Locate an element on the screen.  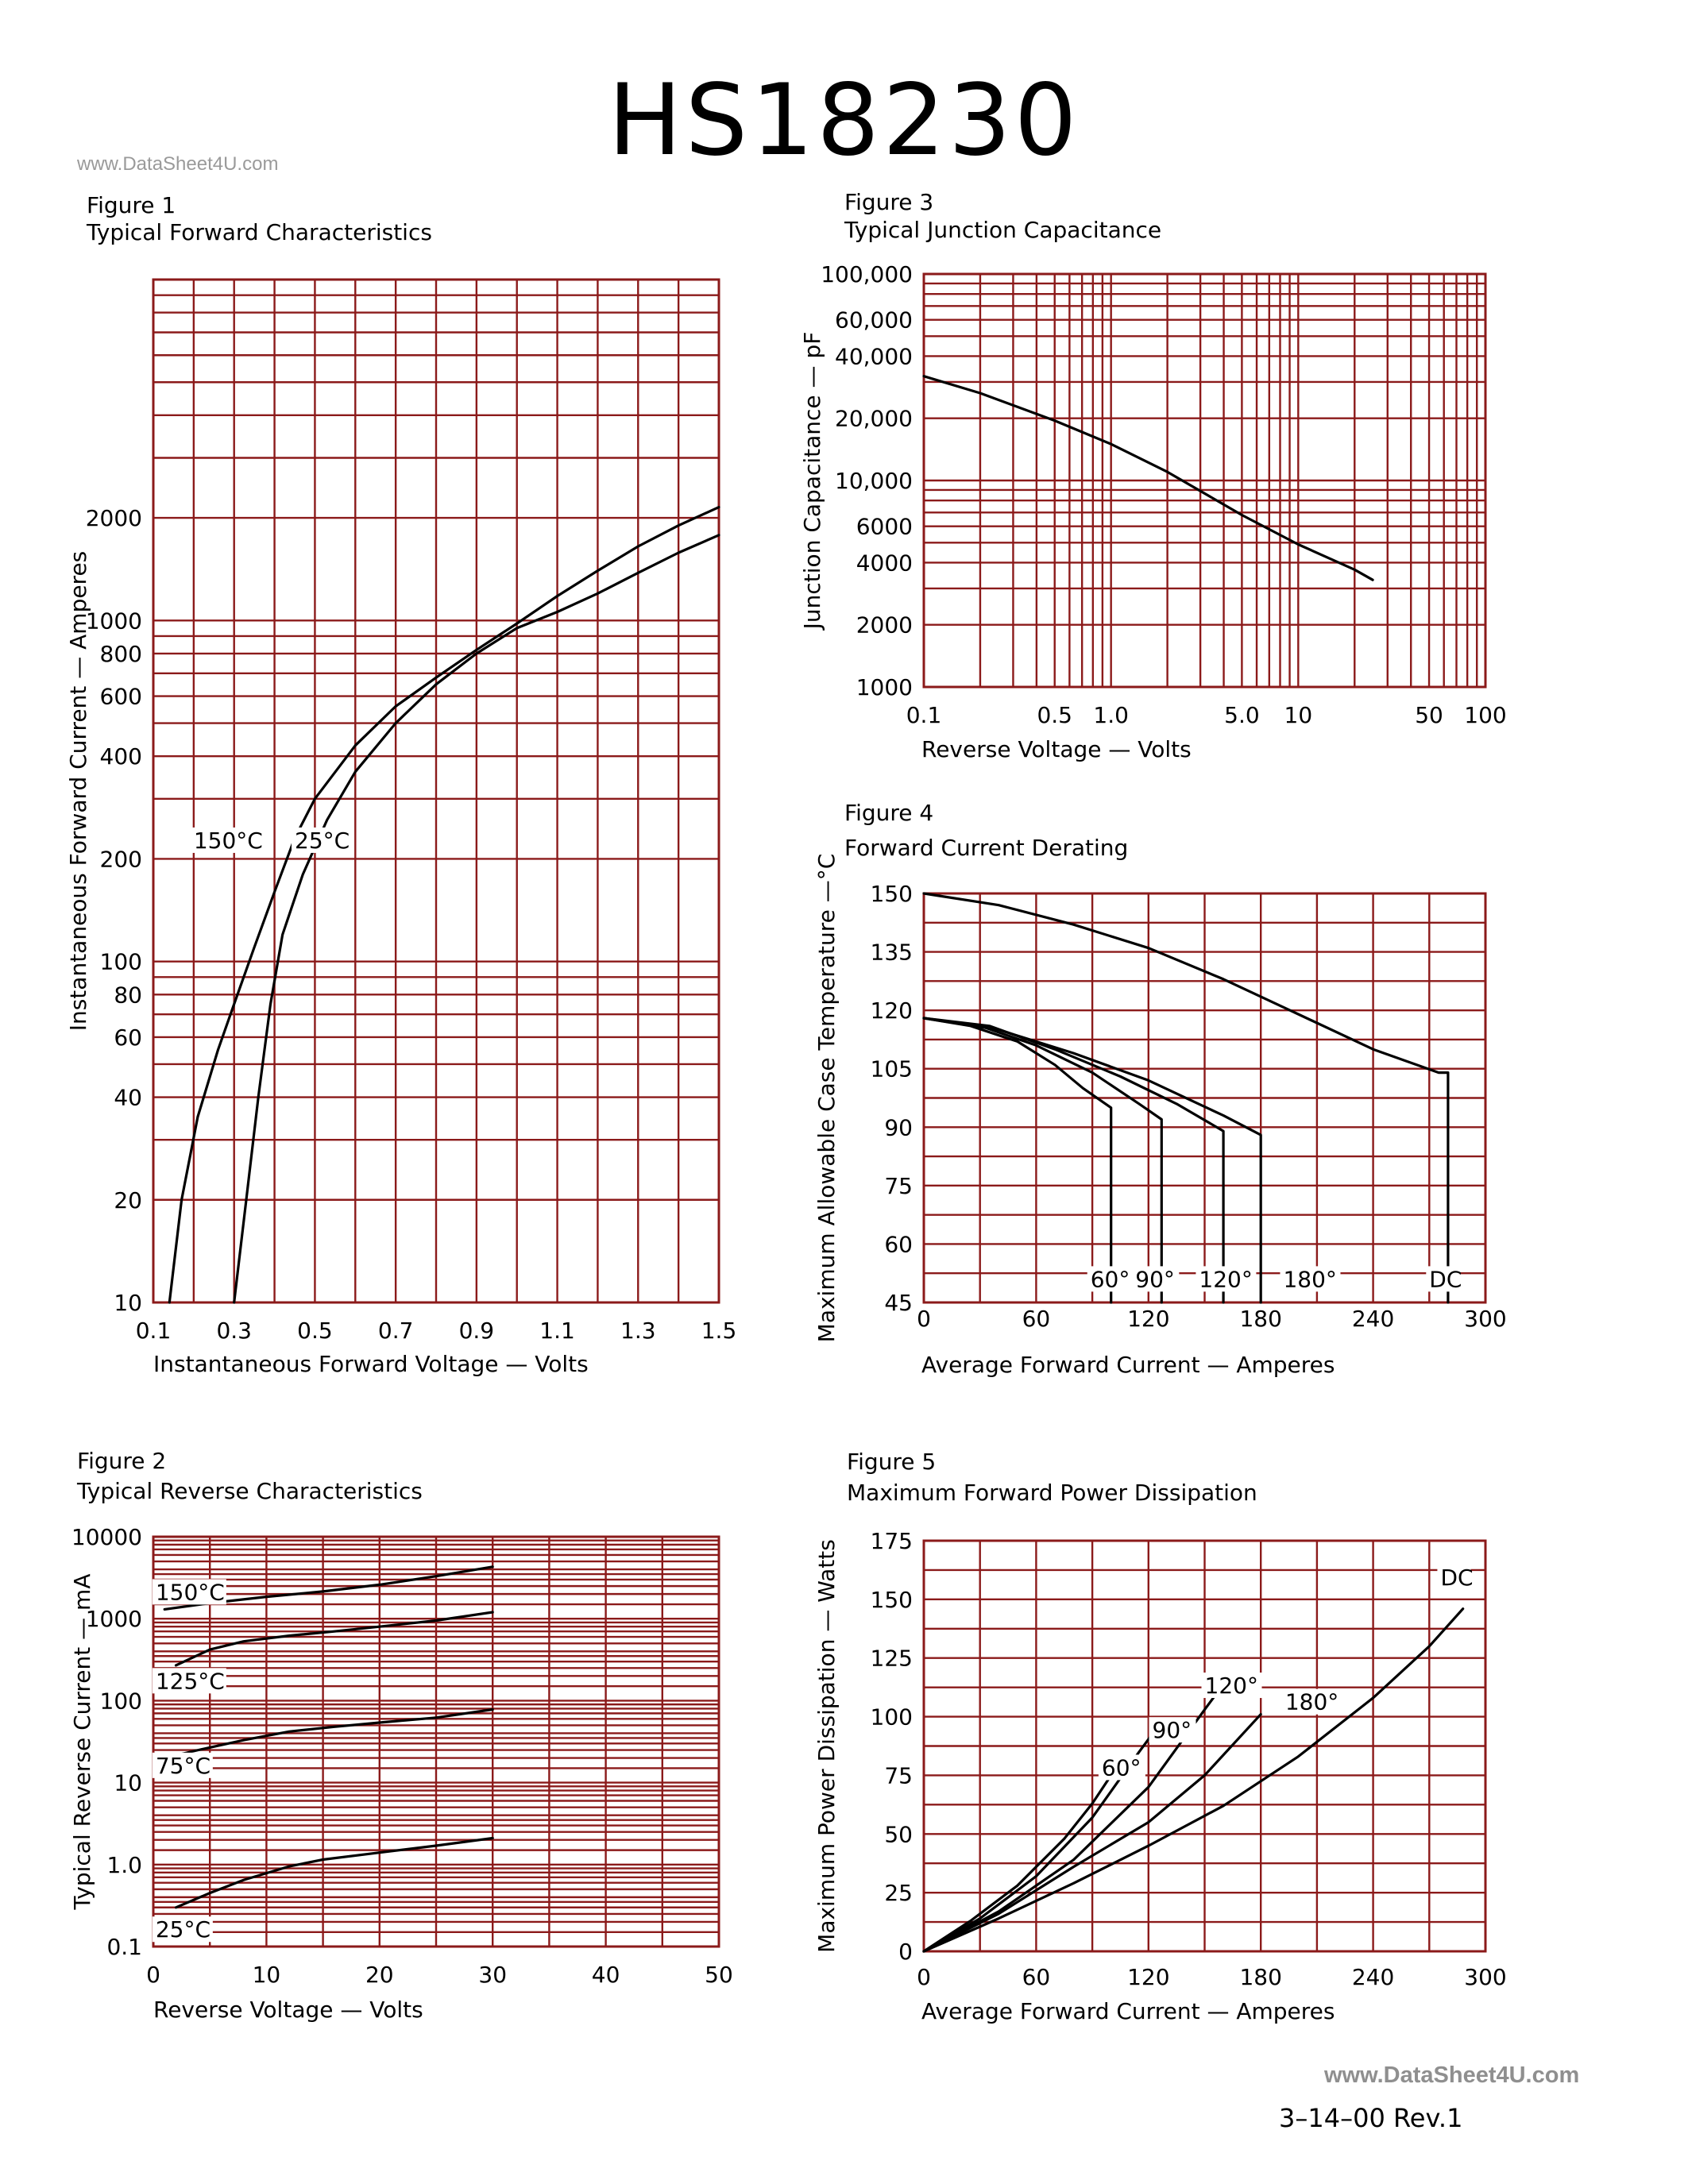
y-tick-label: 10,000 is located at coordinates (874, 481).